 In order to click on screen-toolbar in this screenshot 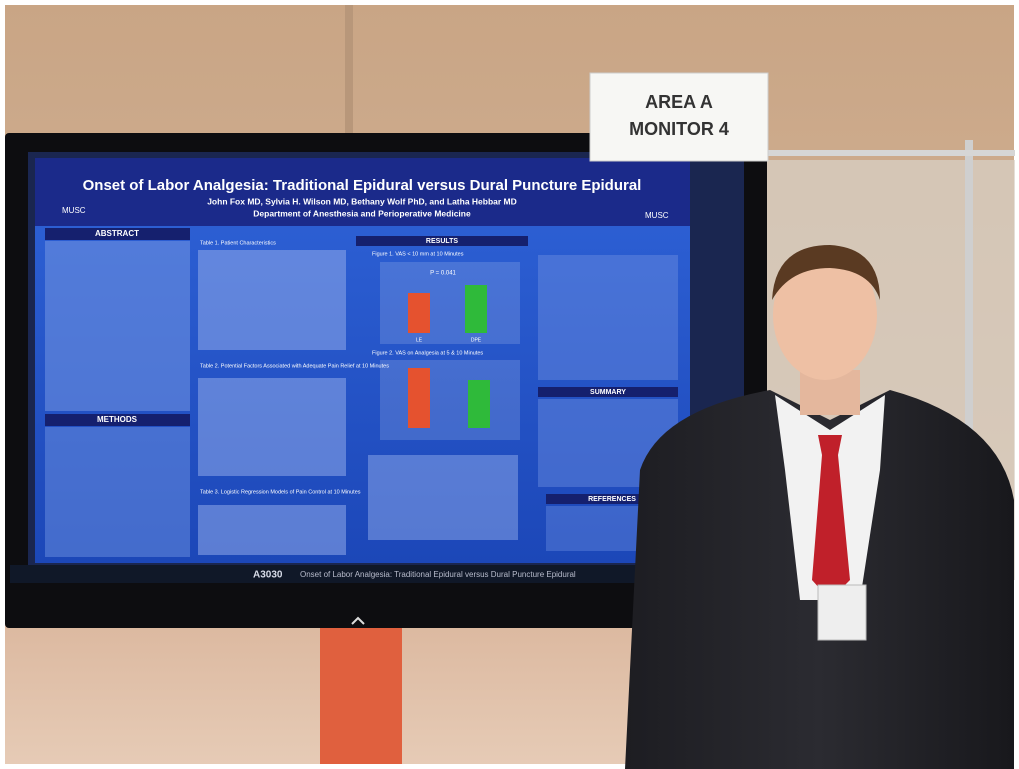, I will do `click(380, 574)`.